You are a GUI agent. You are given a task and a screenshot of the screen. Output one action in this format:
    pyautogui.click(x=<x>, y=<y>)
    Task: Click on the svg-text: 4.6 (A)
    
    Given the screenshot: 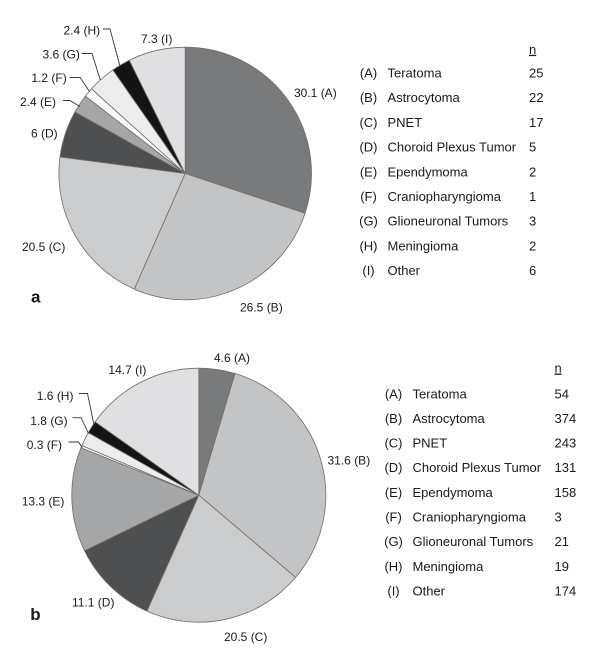 What is the action you would take?
    pyautogui.click(x=232, y=358)
    